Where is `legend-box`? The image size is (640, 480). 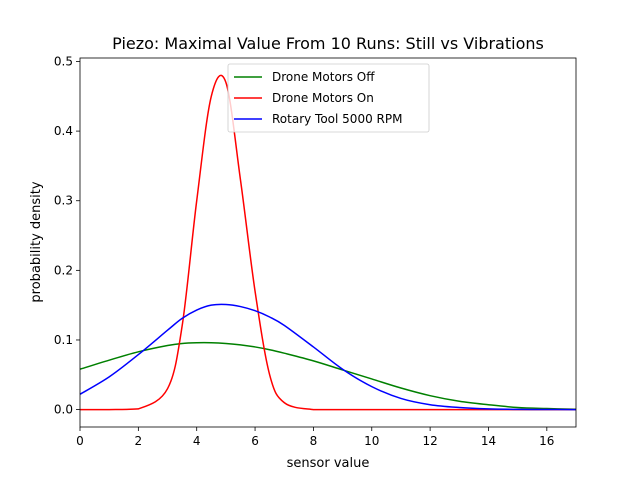
legend-box is located at coordinates (328, 98).